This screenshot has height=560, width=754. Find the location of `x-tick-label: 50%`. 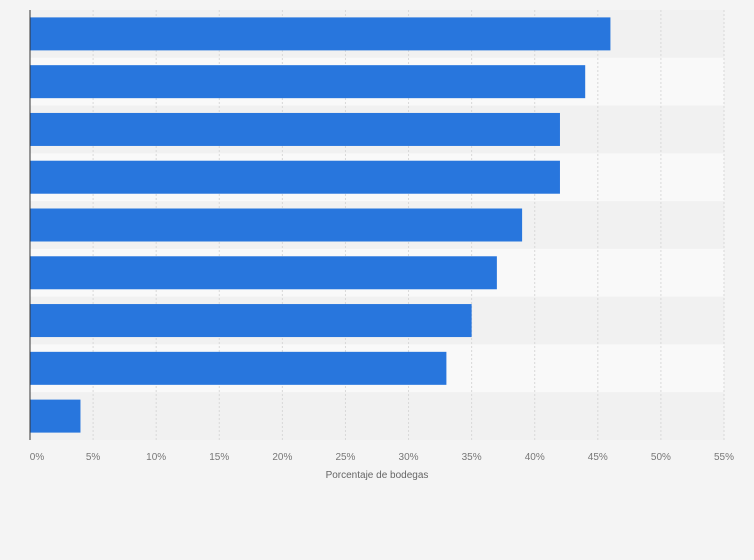

x-tick-label: 50% is located at coordinates (661, 457).